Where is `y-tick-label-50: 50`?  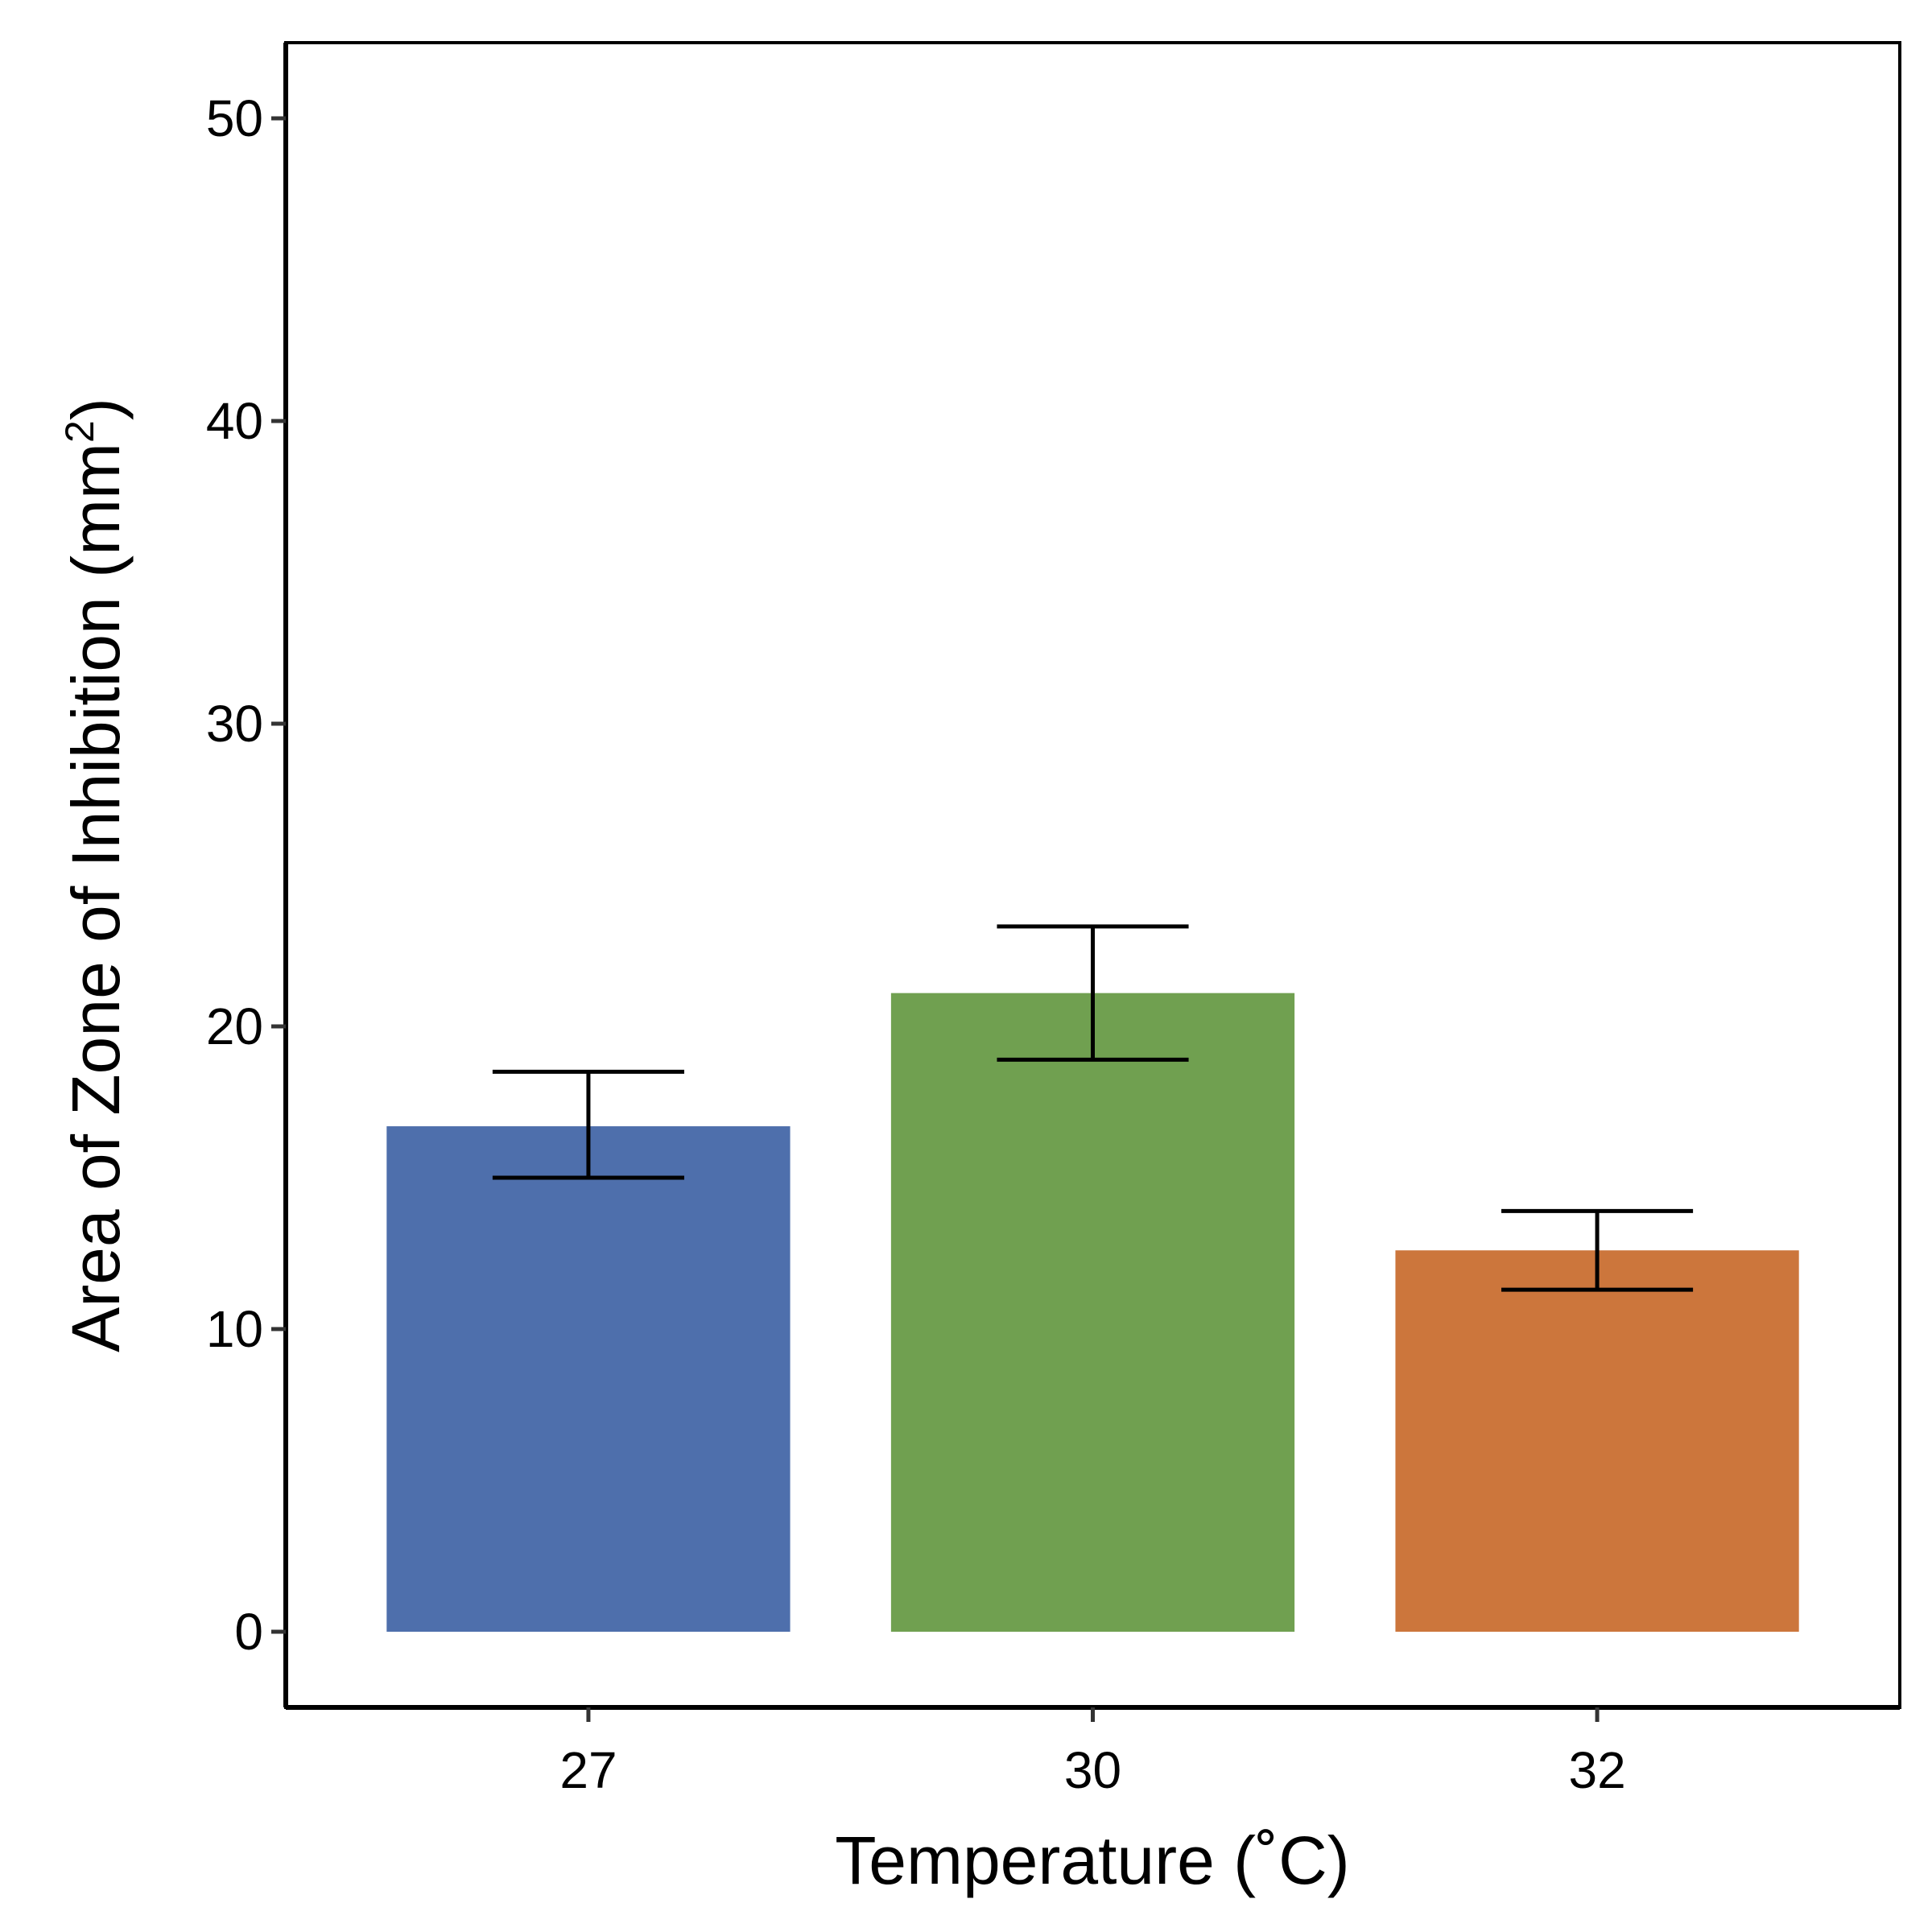
y-tick-label-50: 50 is located at coordinates (234, 118).